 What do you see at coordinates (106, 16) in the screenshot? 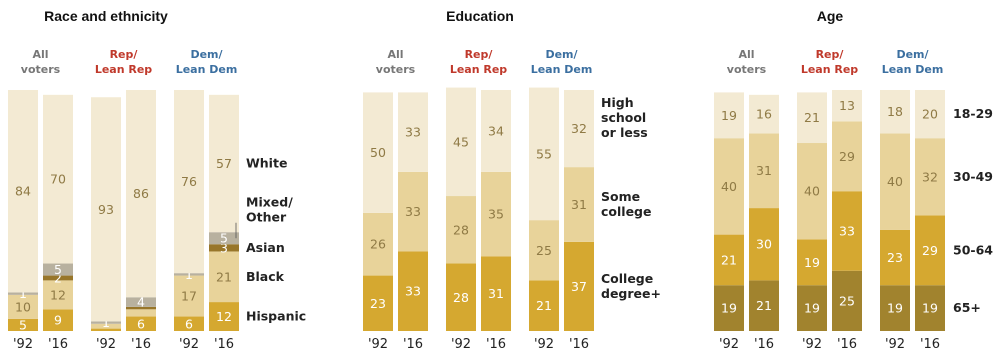
I see `panel-0-title: Race and ethnicity` at bounding box center [106, 16].